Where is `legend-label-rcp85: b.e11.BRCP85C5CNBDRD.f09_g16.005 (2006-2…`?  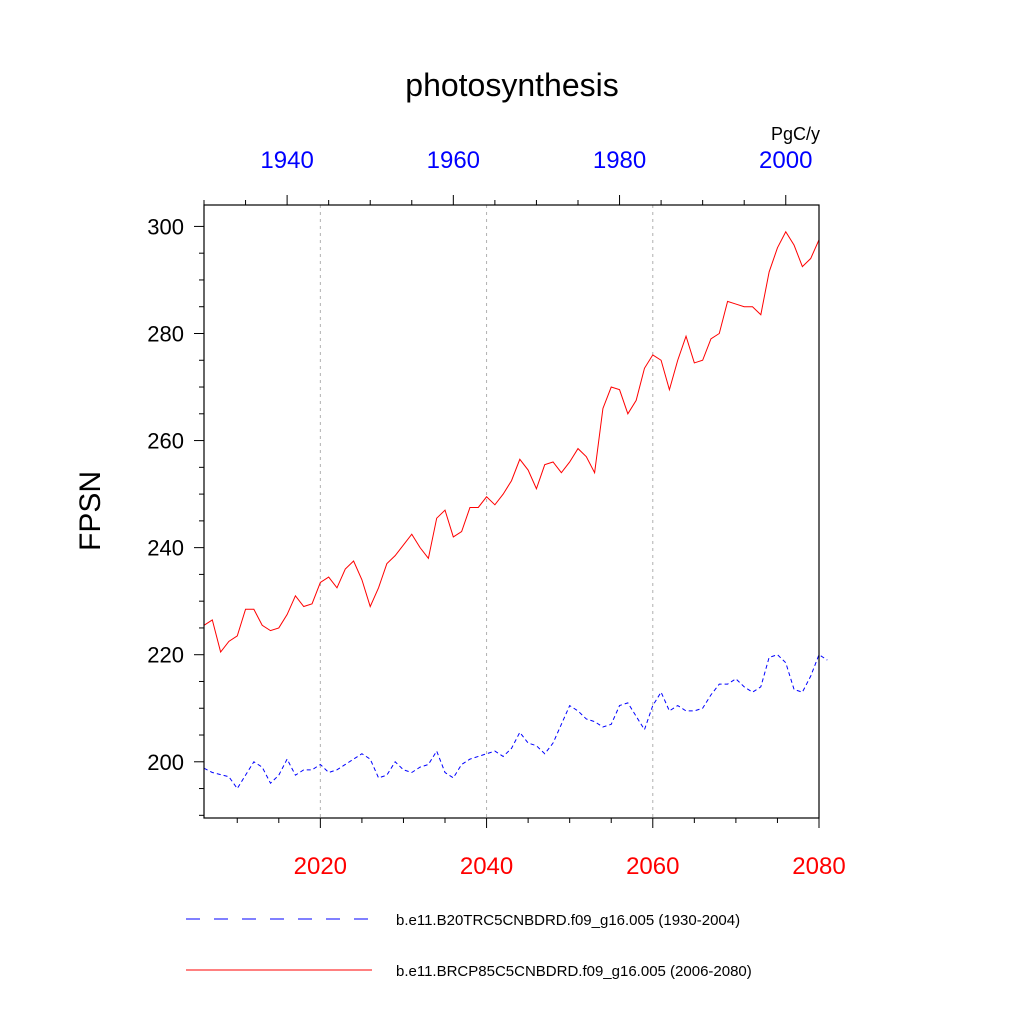 legend-label-rcp85: b.e11.BRCP85C5CNBDRD.f09_g16.005 (2006-2… is located at coordinates (574, 971).